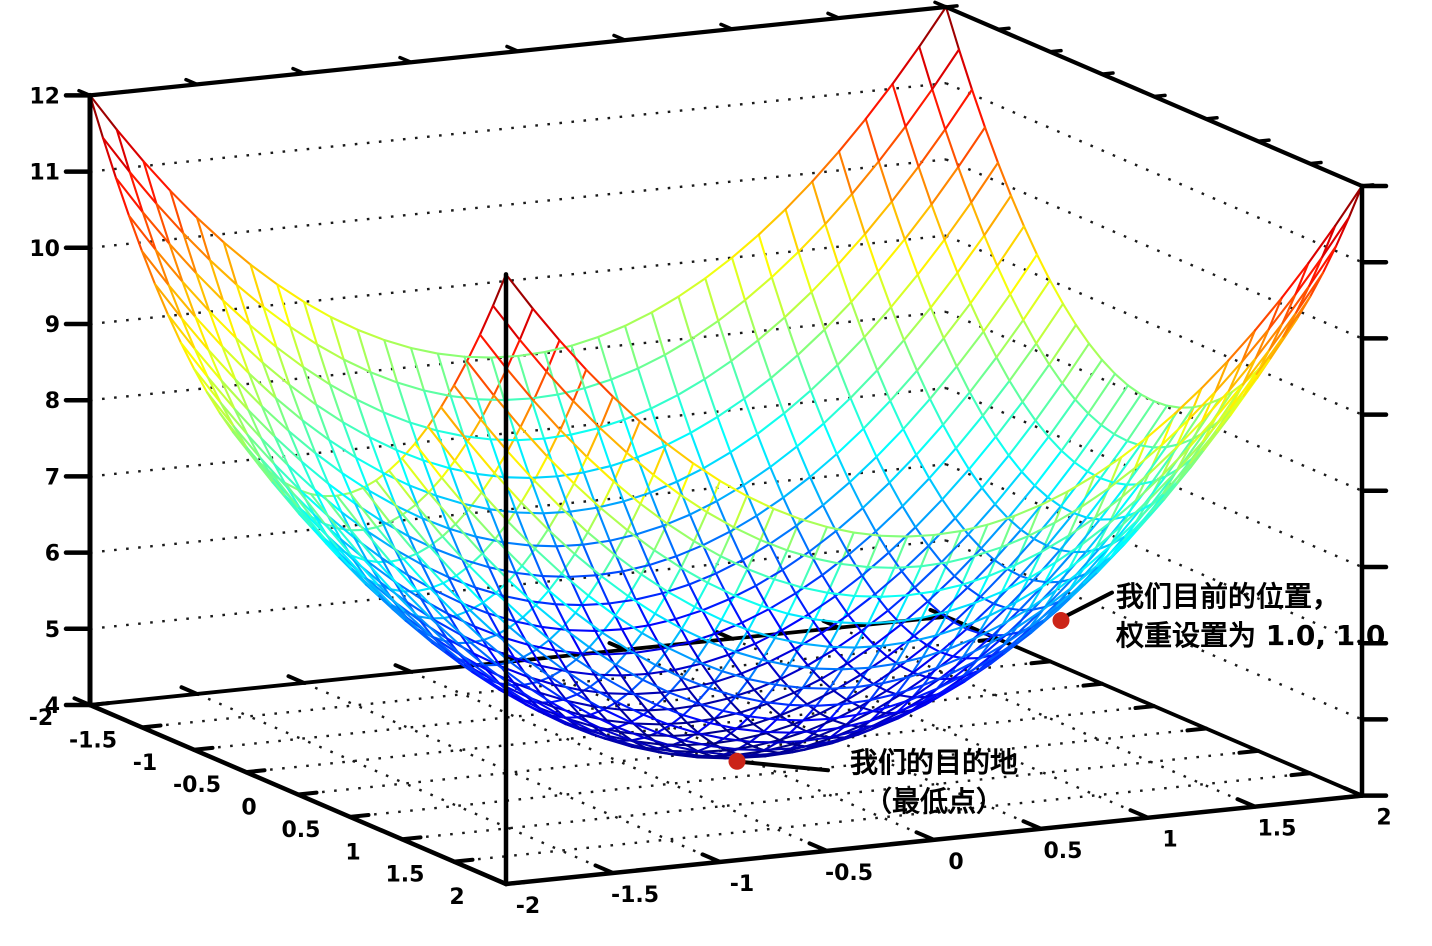 This screenshot has height=946, width=1432. I want to click on annotation-current-position: 我们目前的位置， 权重设置为 1.0, 1.0, so click(1250, 616).